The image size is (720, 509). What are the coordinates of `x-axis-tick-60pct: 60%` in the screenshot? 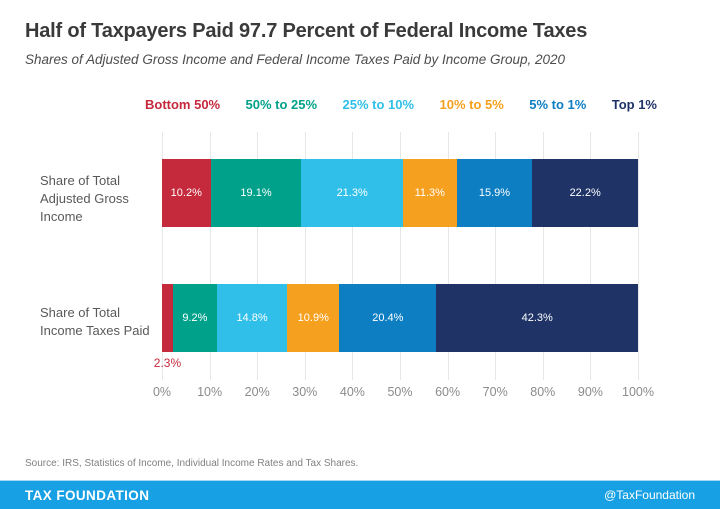 It's located at (448, 392).